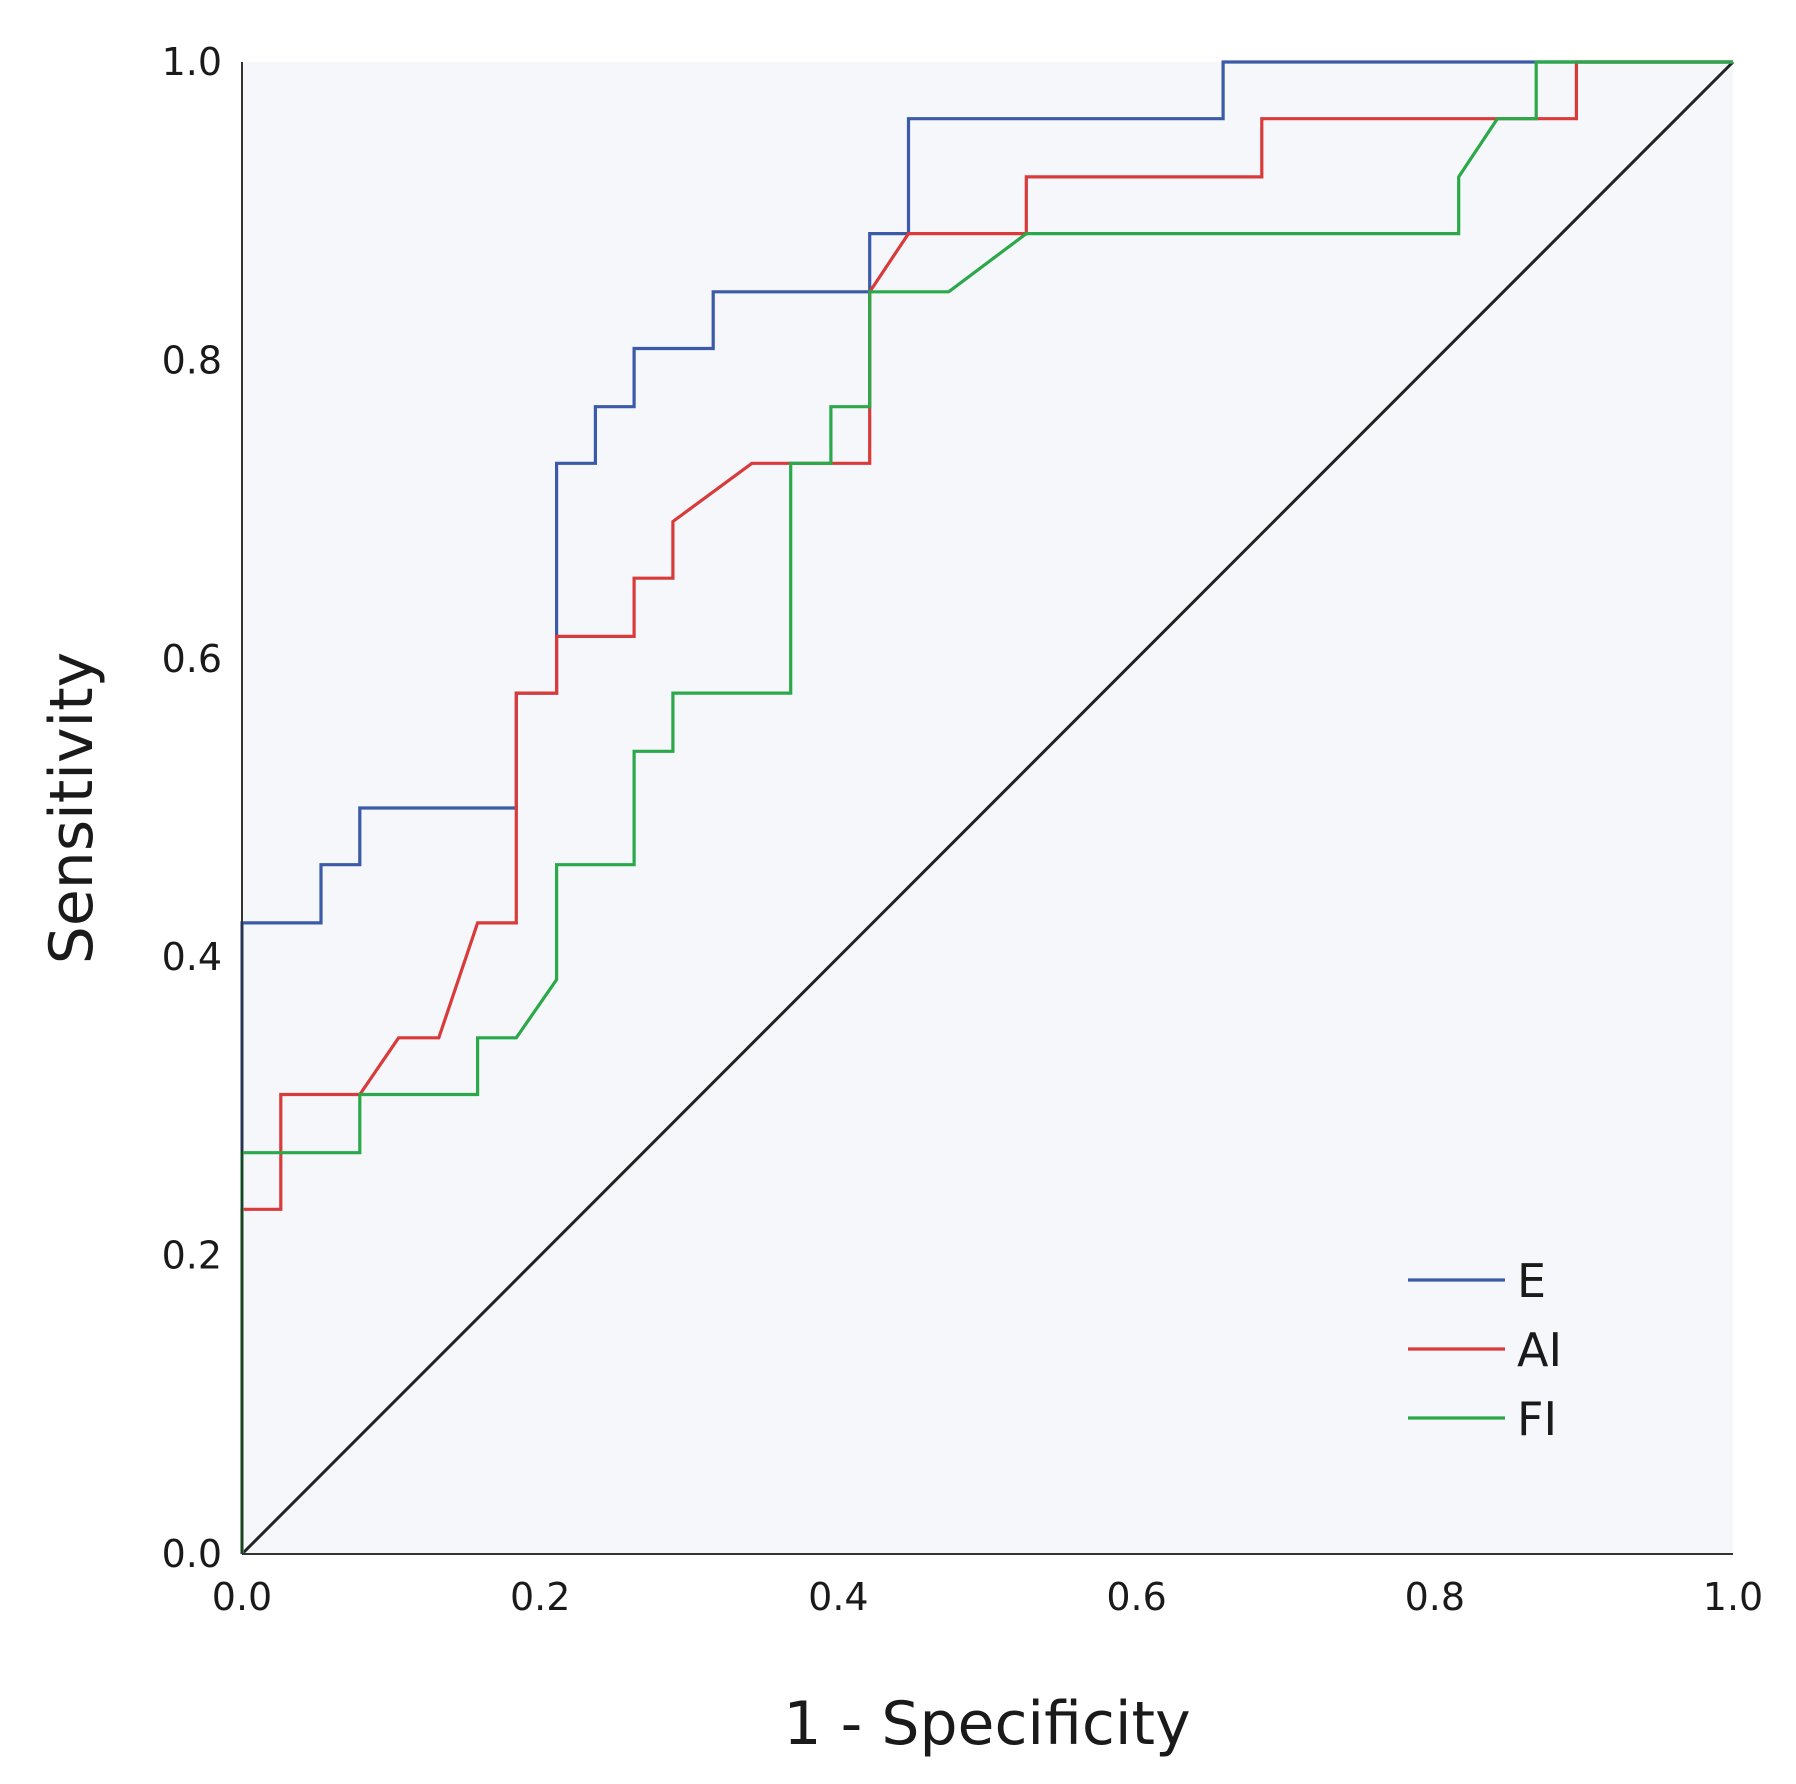  Describe the element at coordinates (192, 659) in the screenshot. I see `y-tick-label: 0.6` at that location.